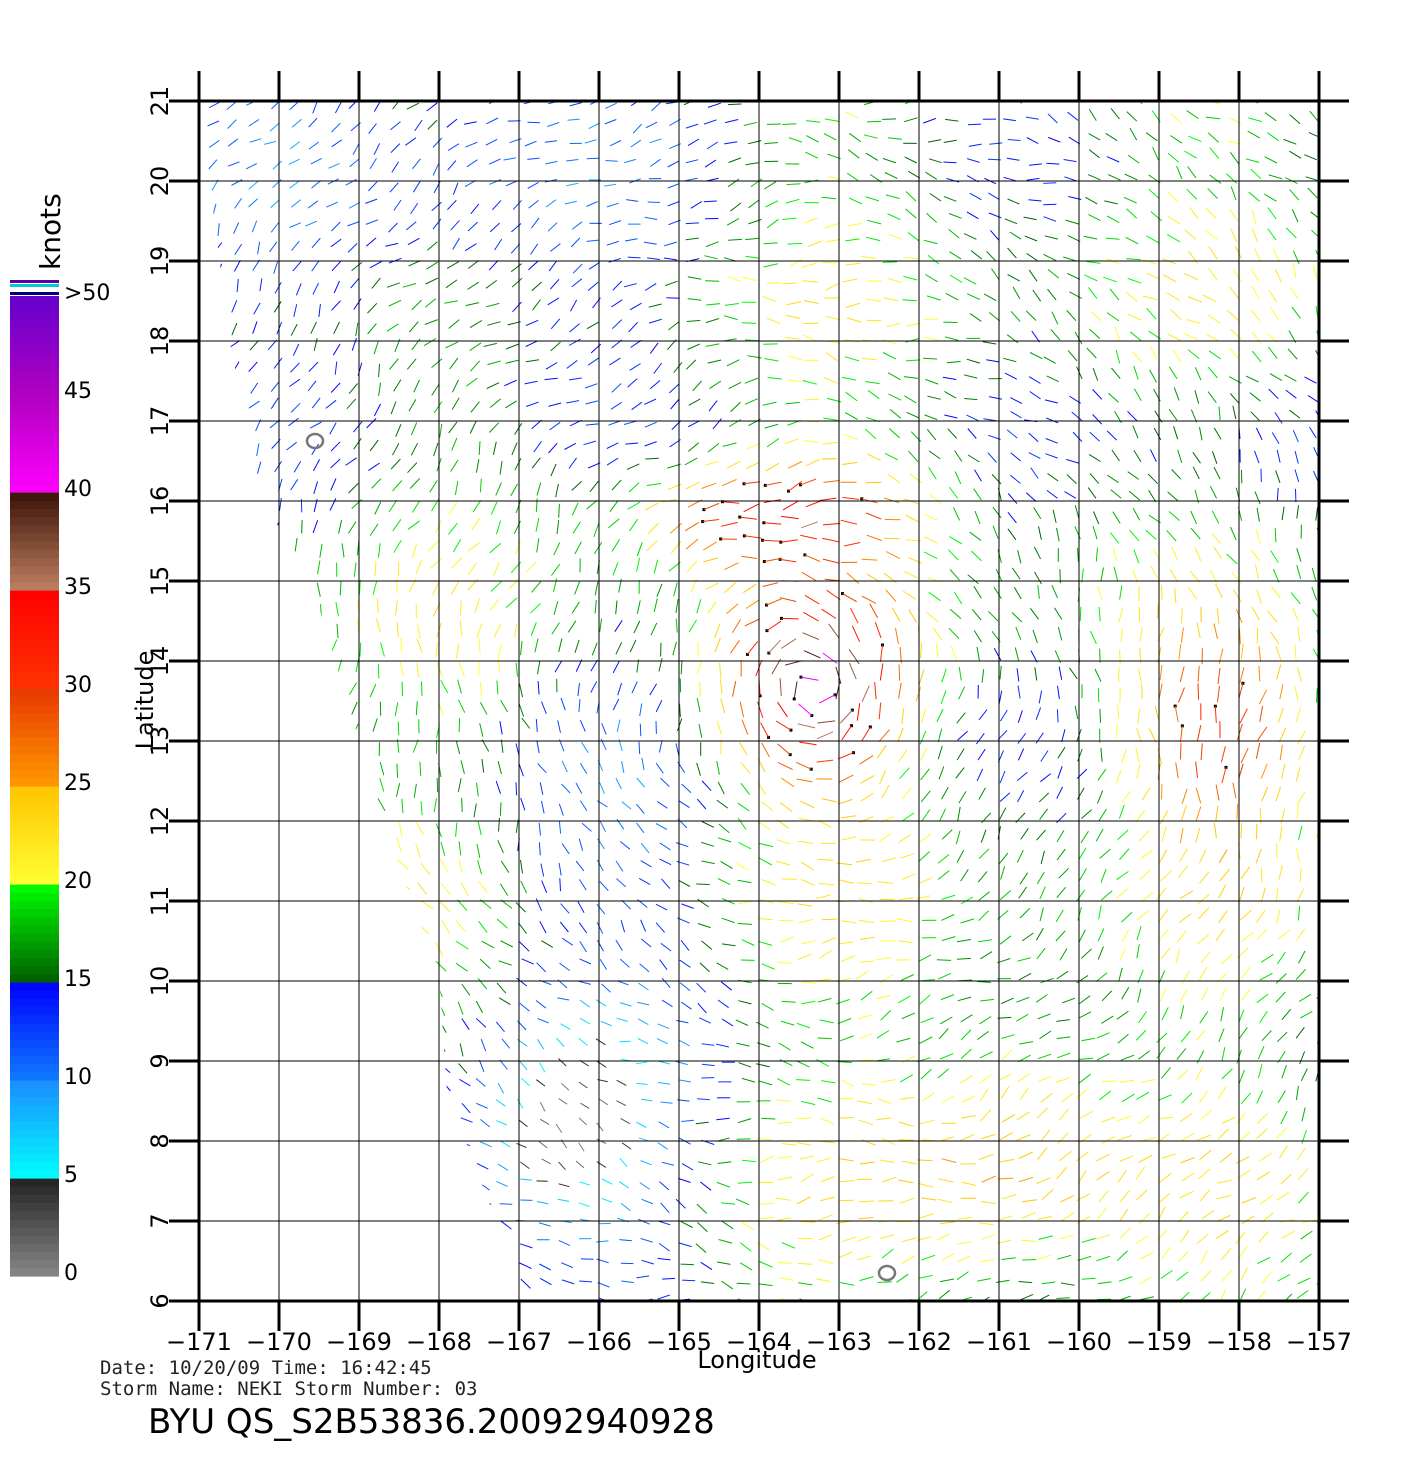 This screenshot has height=1480, width=1420. Describe the element at coordinates (266, 1368) in the screenshot. I see `date-time-line: Date: 10/20/09 Time: 16:42:45` at that location.